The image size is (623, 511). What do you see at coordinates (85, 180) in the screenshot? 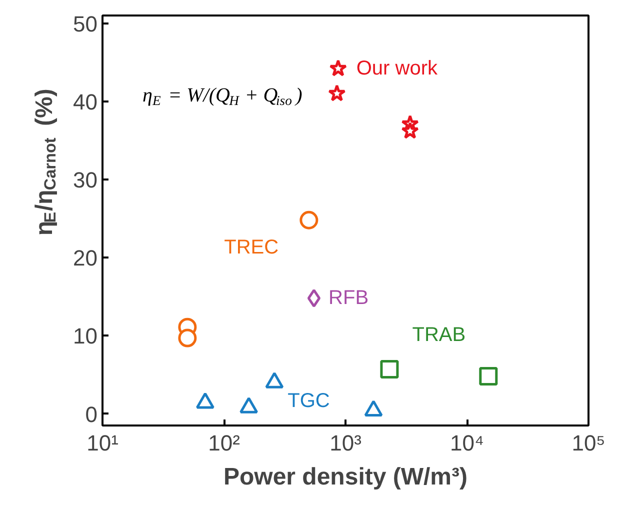
I see `y-tick-label: 30` at bounding box center [85, 180].